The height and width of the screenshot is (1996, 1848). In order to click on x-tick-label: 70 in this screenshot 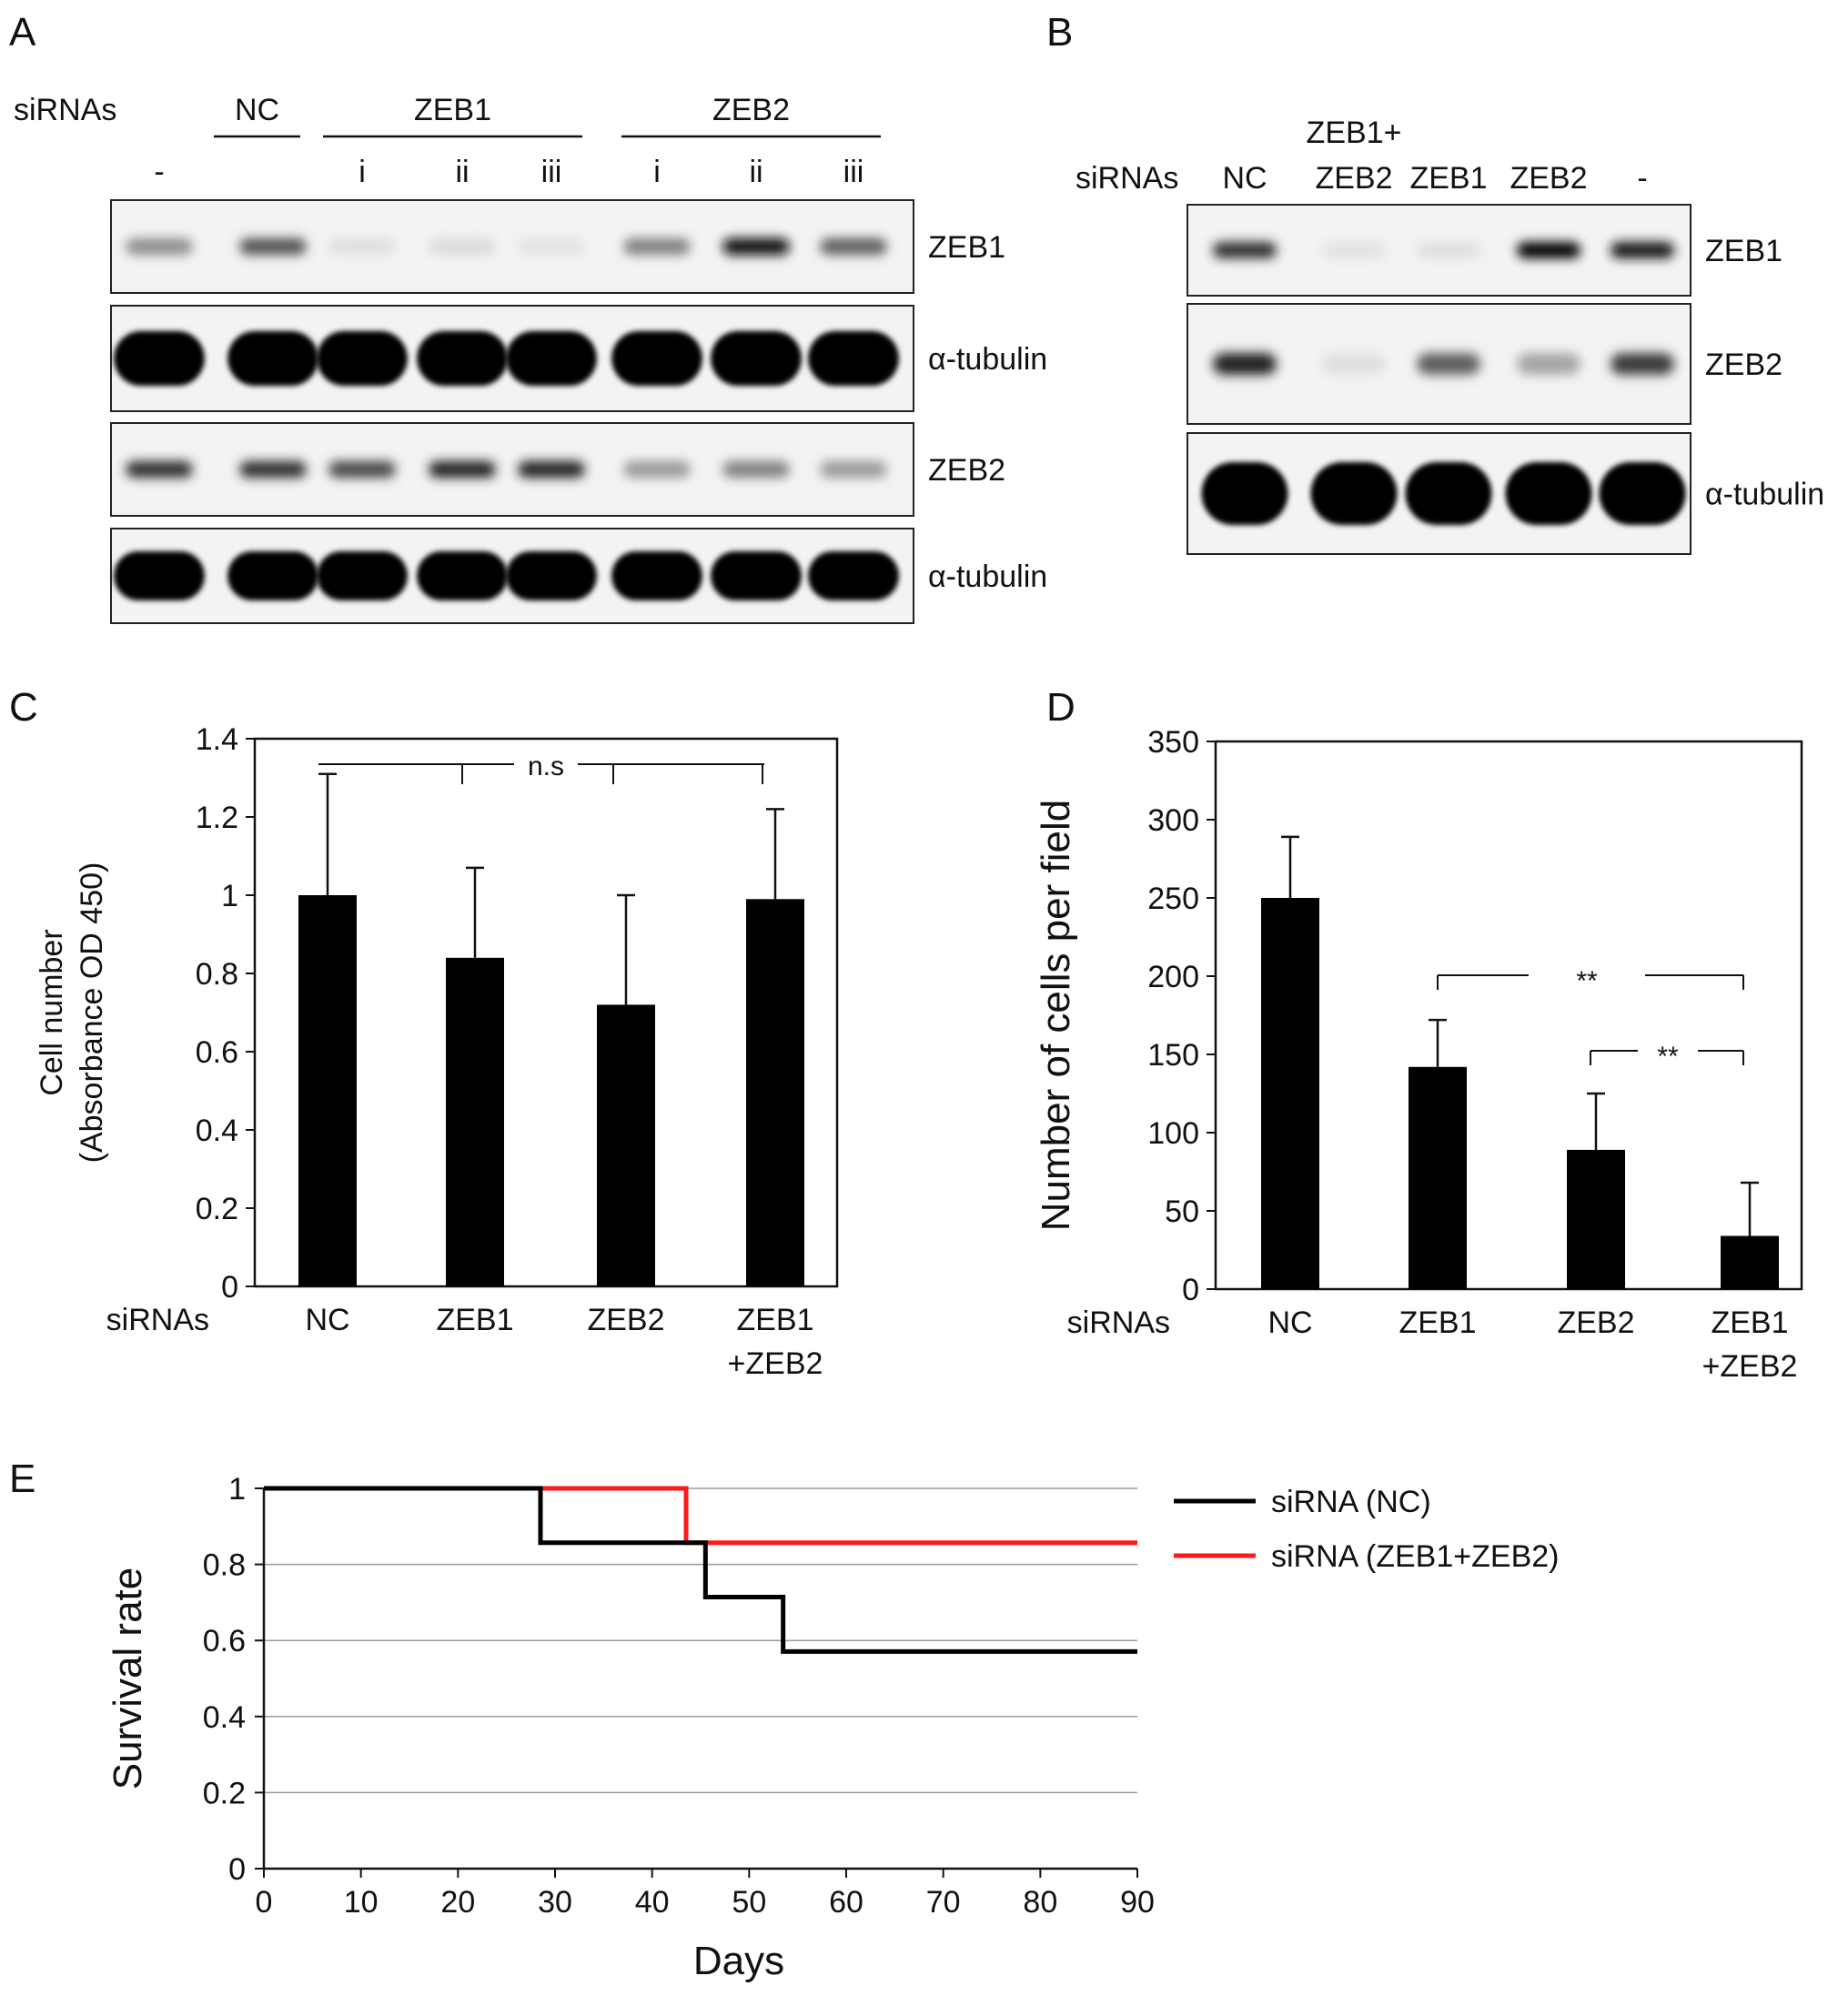, I will do `click(943, 1903)`.